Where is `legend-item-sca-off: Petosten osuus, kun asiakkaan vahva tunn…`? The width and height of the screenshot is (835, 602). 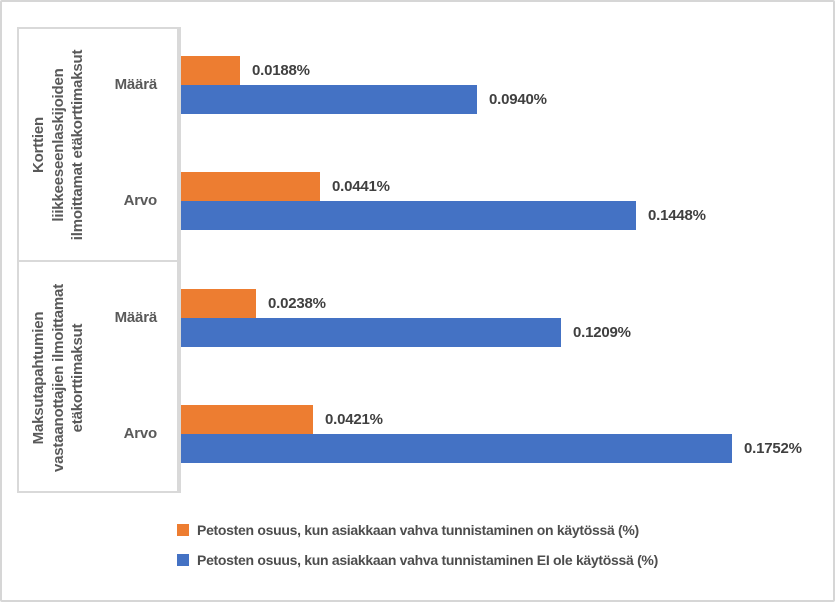
legend-item-sca-off: Petosten osuus, kun asiakkaan vahva tunn… is located at coordinates (417, 560).